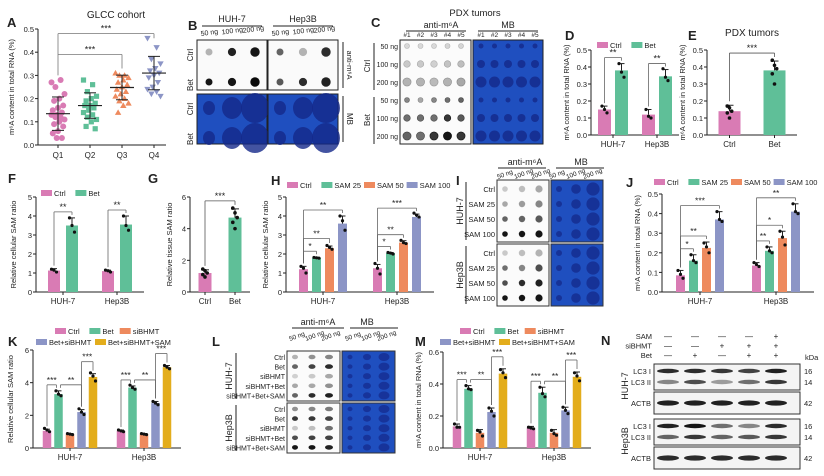 The height and width of the screenshot is (476, 824). Describe the element at coordinates (190, 138) in the screenshot. I see `row-label: Bet` at that location.